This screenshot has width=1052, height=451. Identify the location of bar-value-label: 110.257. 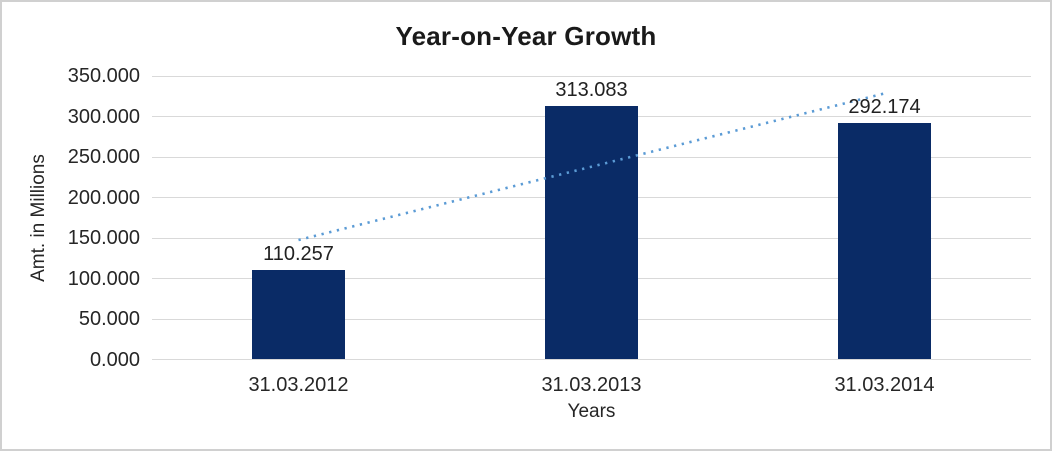
(298, 254).